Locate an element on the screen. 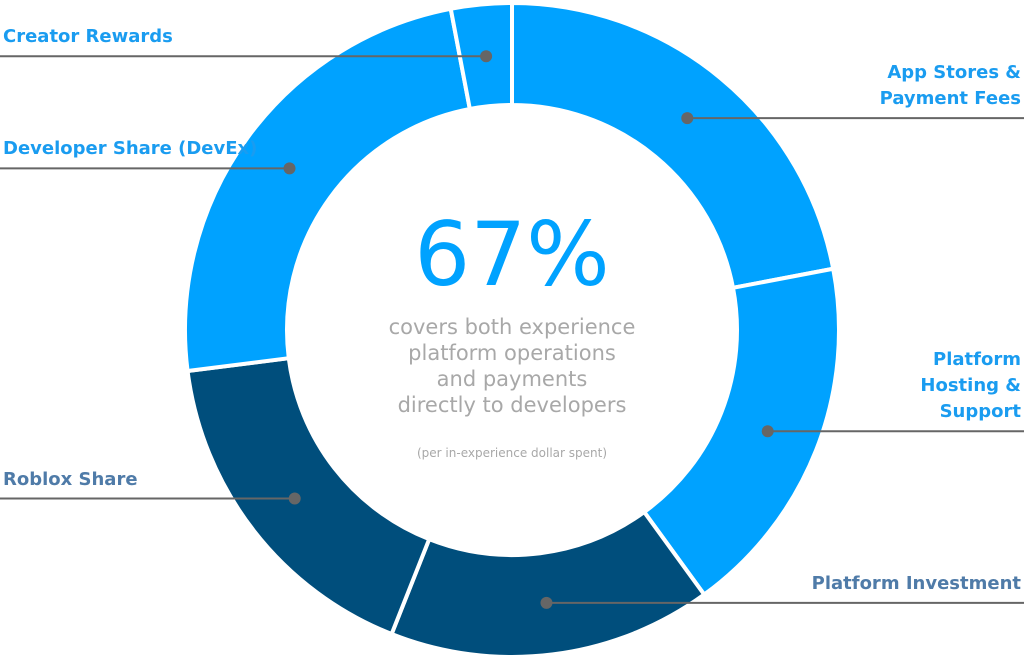 The image size is (1024, 658). slice-label: Creator Rewards is located at coordinates (88, 37).